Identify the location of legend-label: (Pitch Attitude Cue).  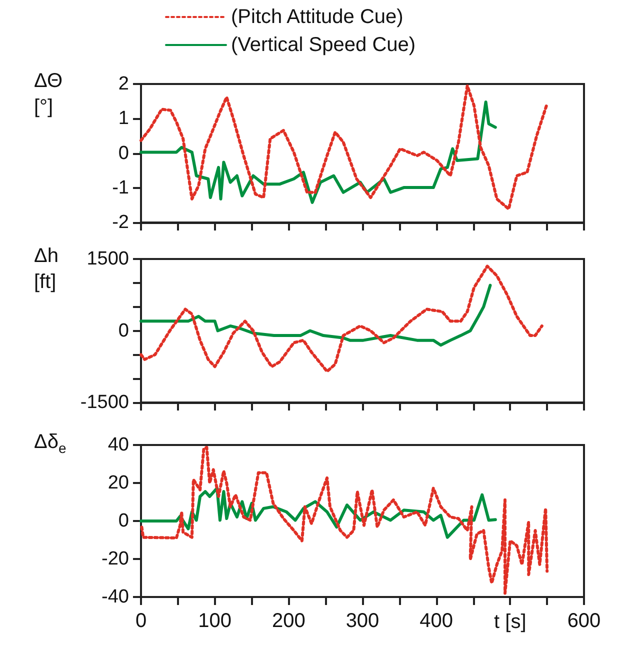
(317, 17).